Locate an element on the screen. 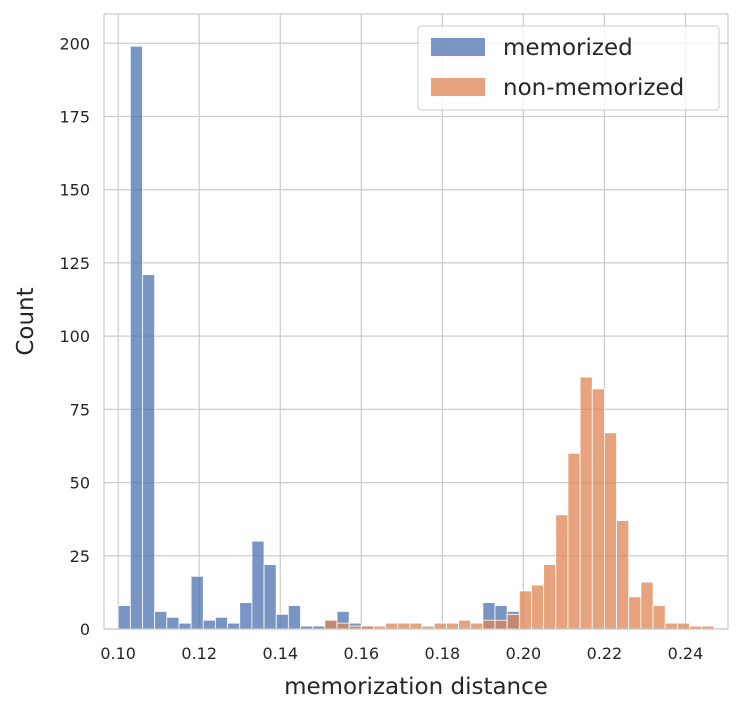  x-tick-label: 0.20 is located at coordinates (524, 653).